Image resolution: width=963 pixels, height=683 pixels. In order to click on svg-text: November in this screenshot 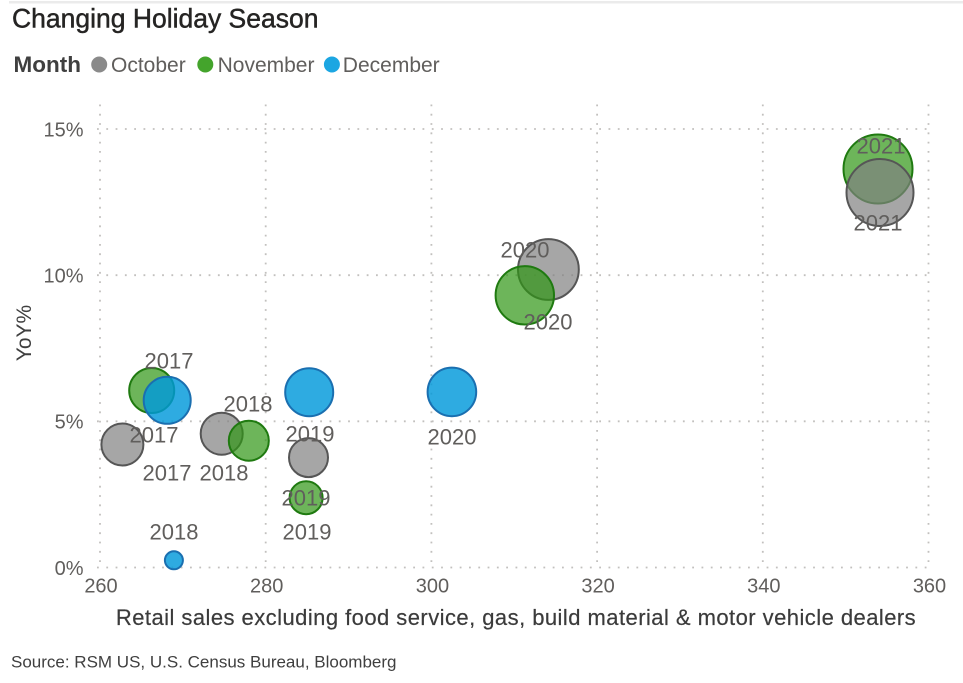, I will do `click(266, 65)`.